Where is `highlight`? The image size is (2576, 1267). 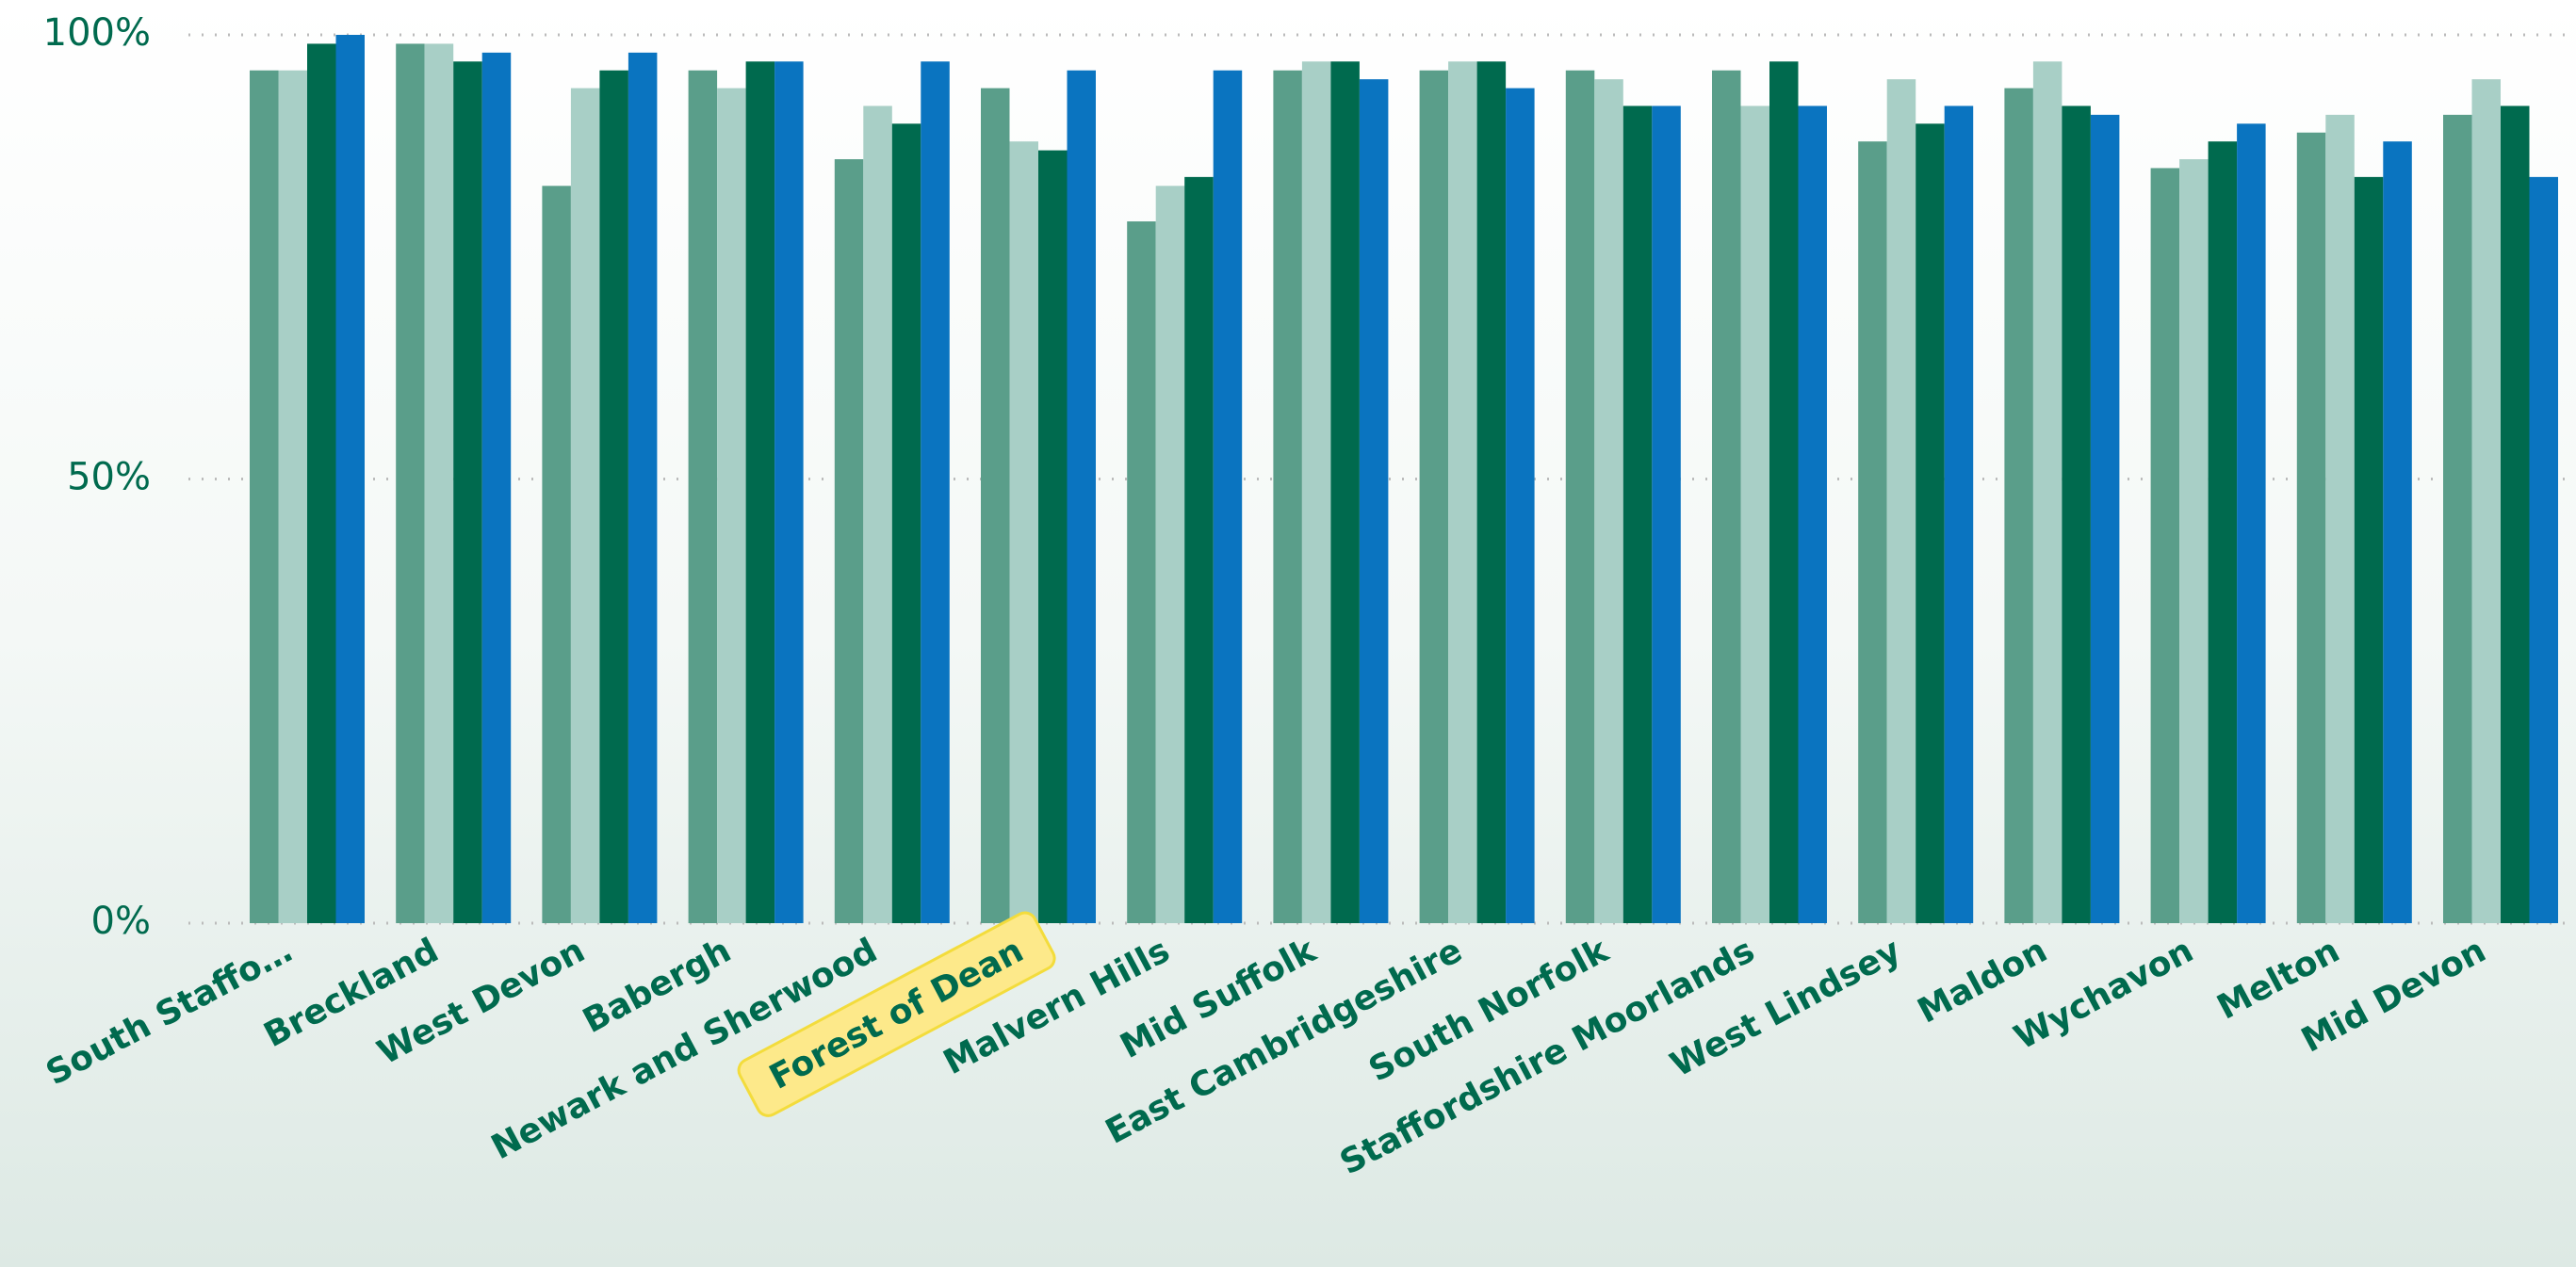
highlight is located at coordinates (896, 1014).